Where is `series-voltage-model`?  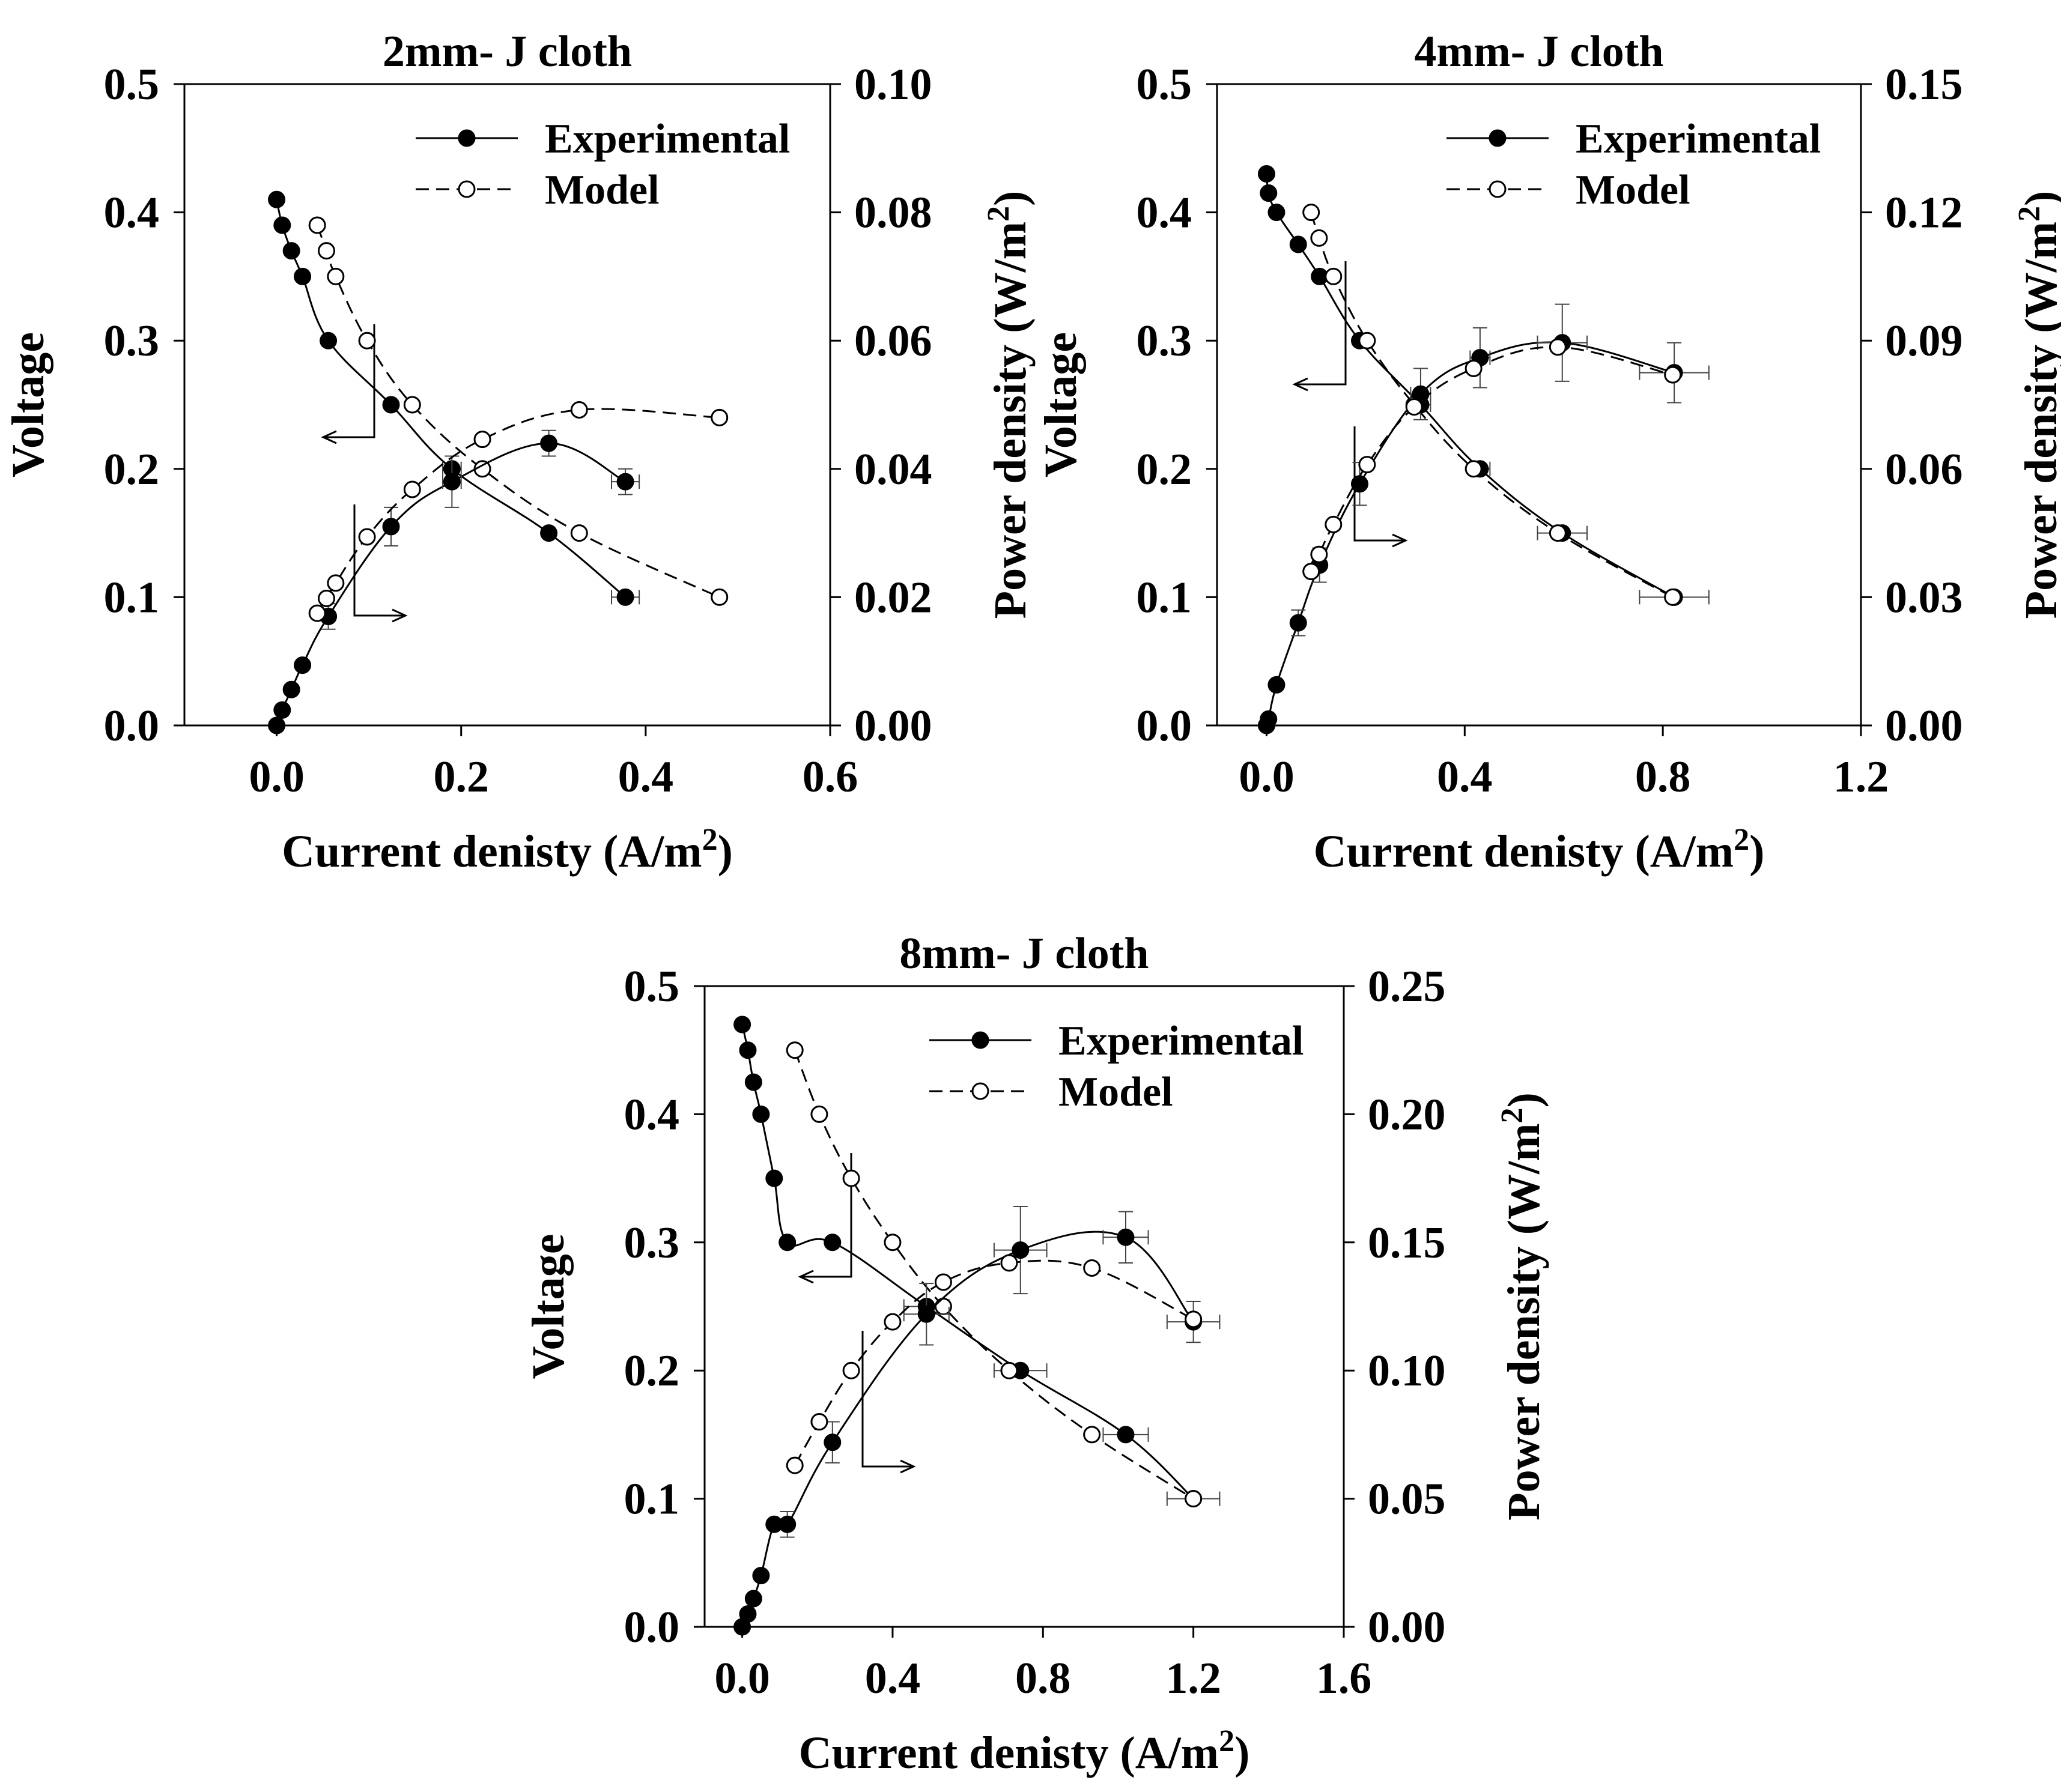 series-voltage-model is located at coordinates (518, 411).